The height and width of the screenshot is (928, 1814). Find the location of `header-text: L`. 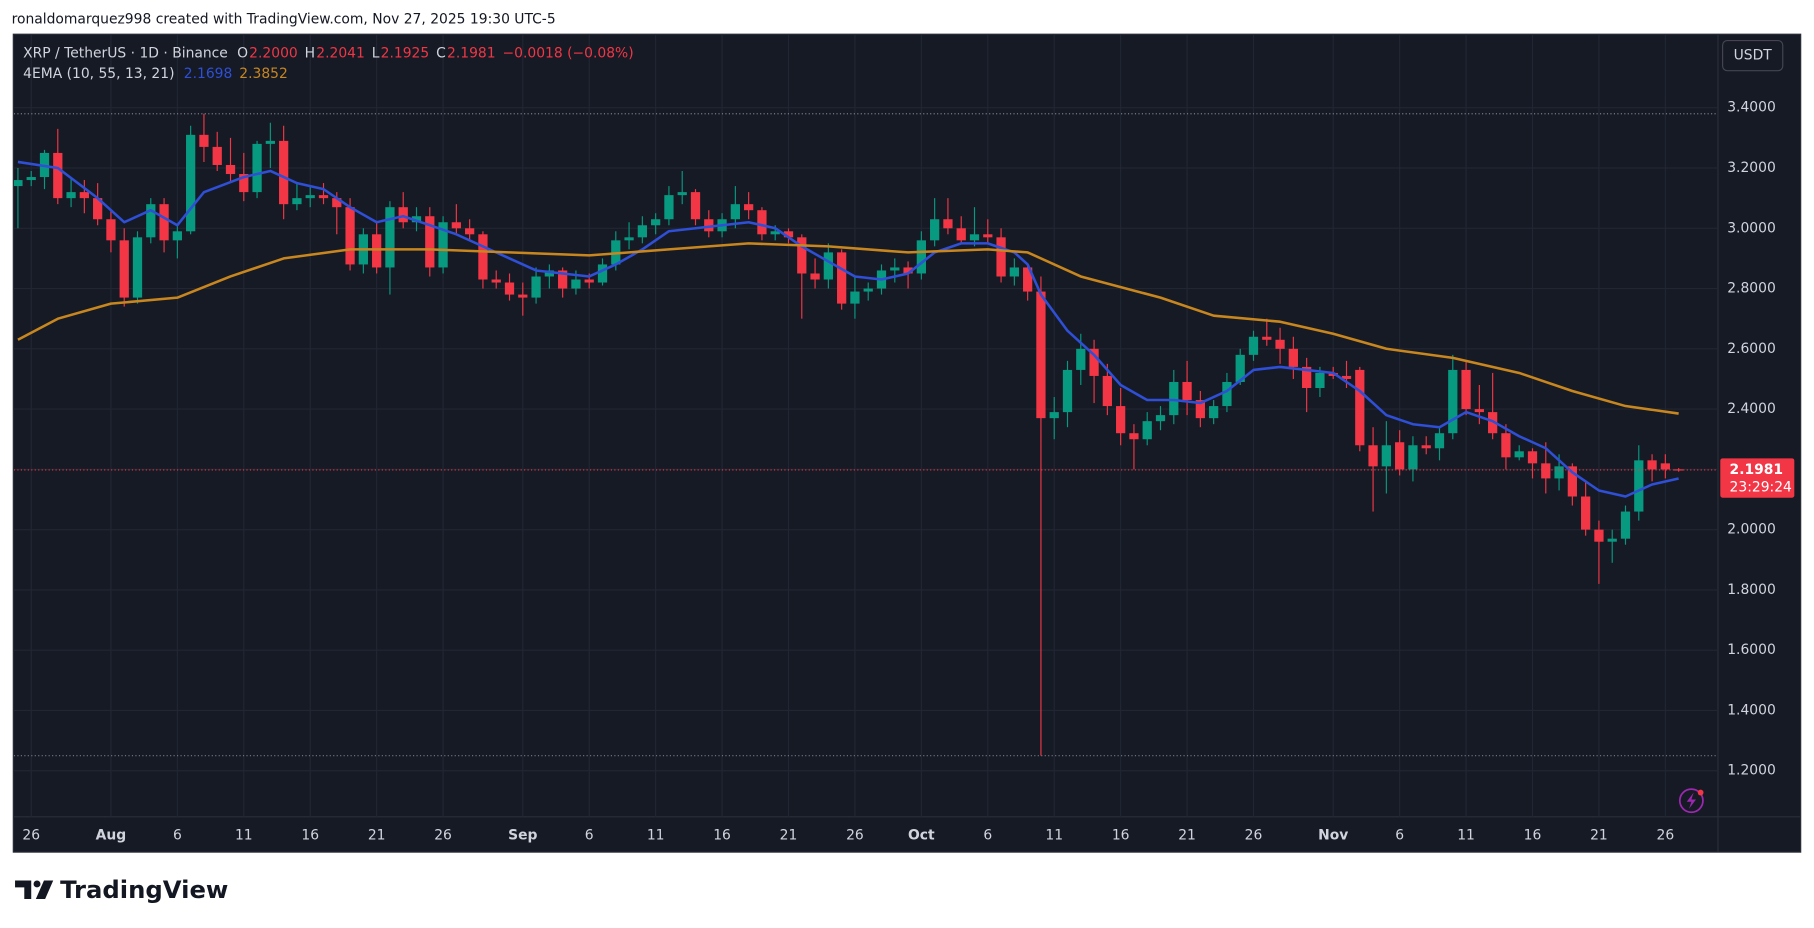

header-text: L is located at coordinates (376, 53).